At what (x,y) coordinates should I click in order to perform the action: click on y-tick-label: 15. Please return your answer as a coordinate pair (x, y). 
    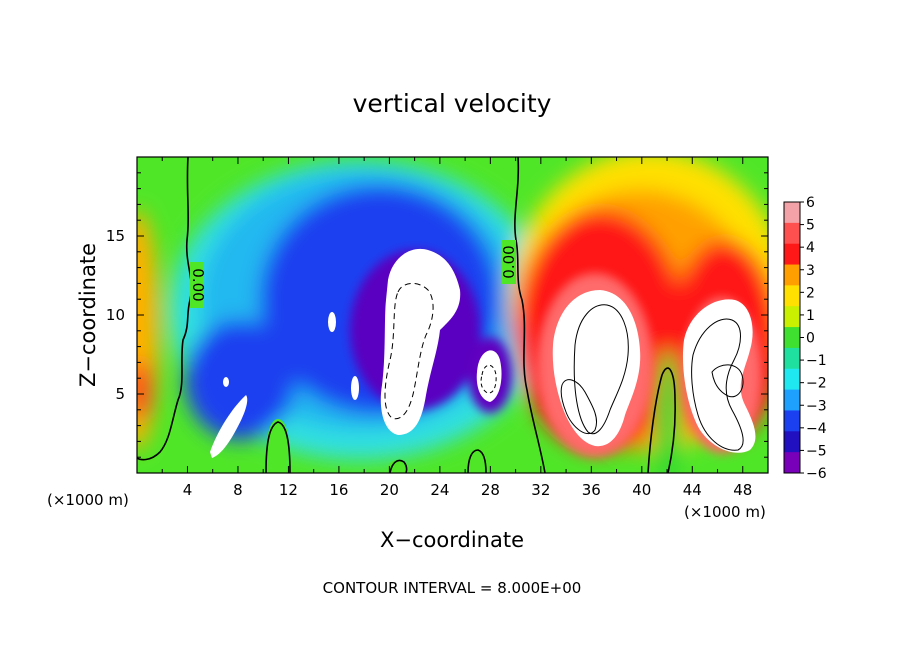
    Looking at the image, I should click on (115, 236).